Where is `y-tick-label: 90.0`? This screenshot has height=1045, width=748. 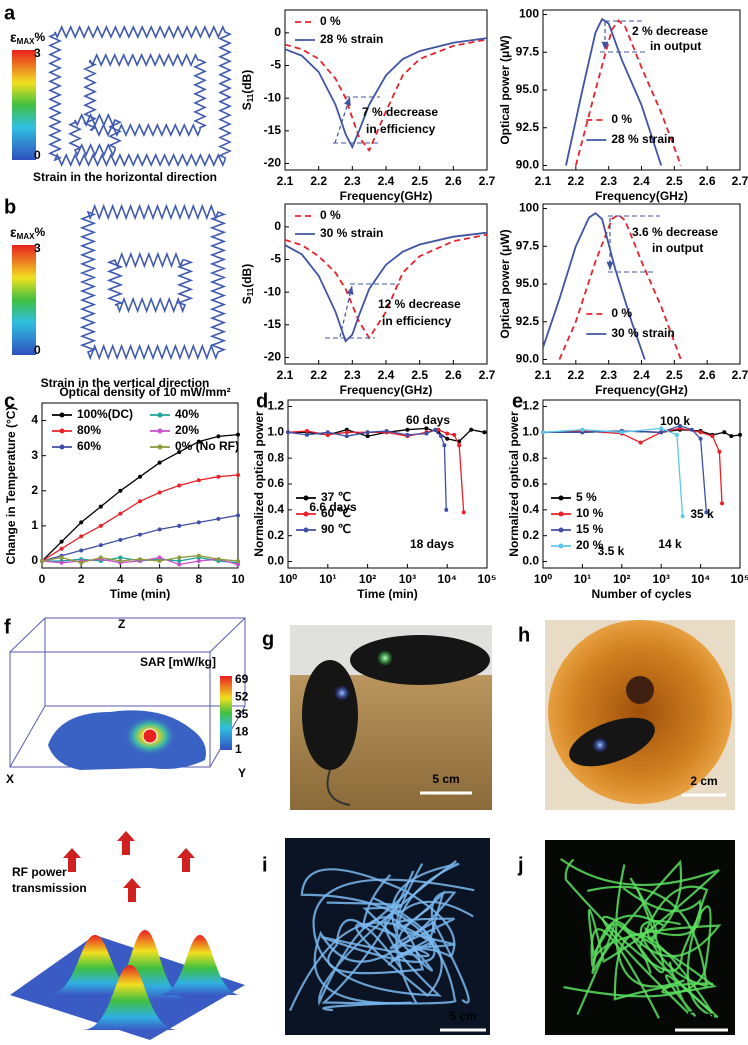
y-tick-label: 90.0 is located at coordinates (528, 359).